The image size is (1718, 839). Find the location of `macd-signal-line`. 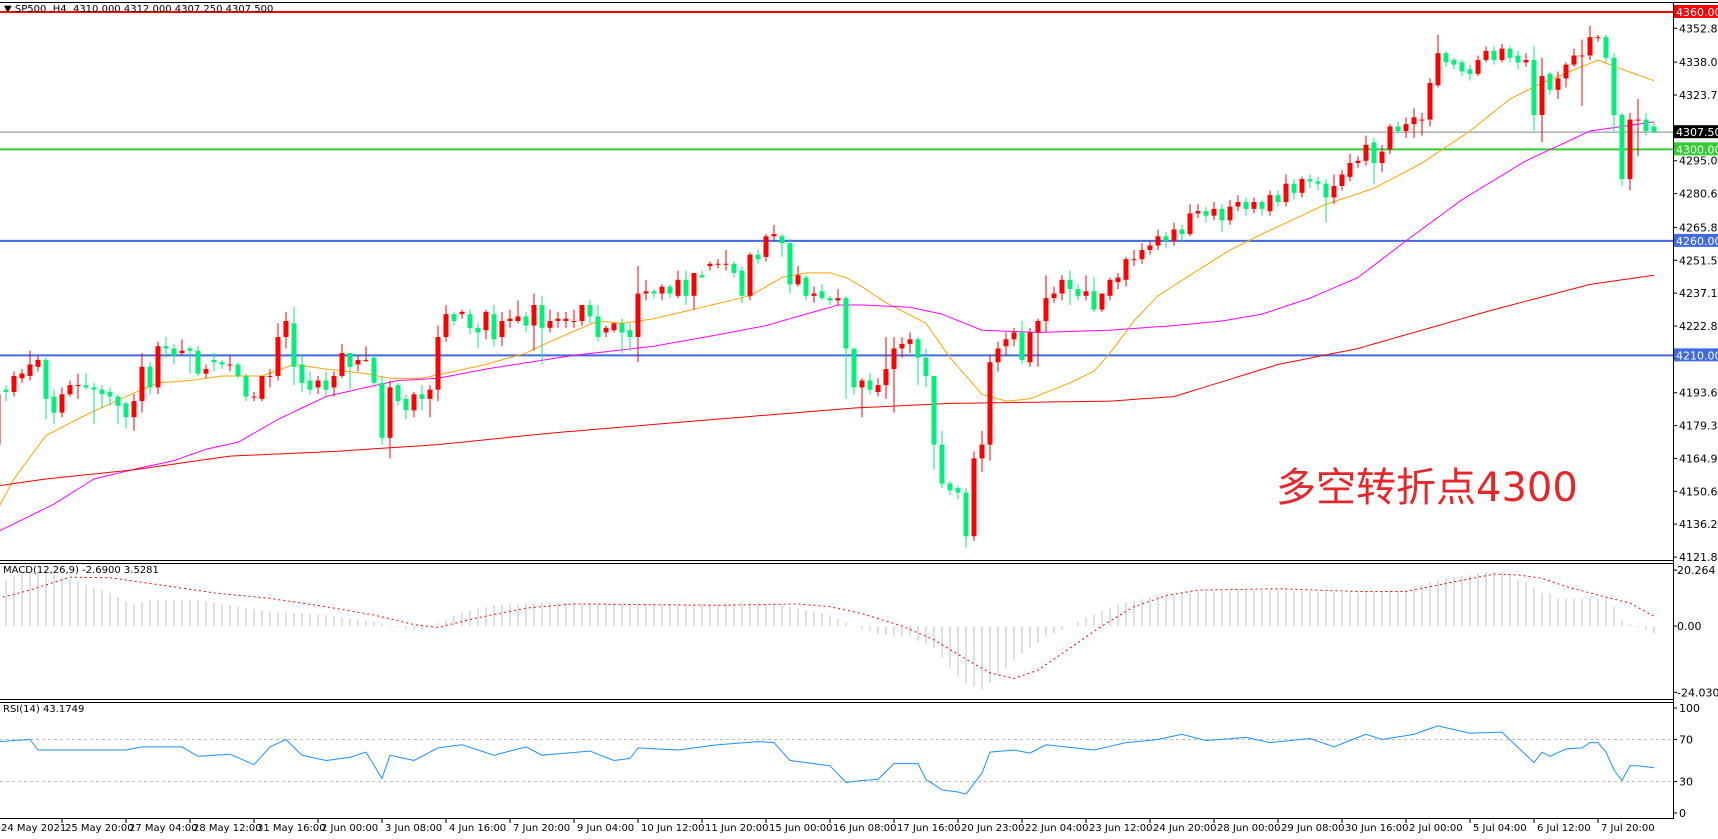

macd-signal-line is located at coordinates (827, 626).